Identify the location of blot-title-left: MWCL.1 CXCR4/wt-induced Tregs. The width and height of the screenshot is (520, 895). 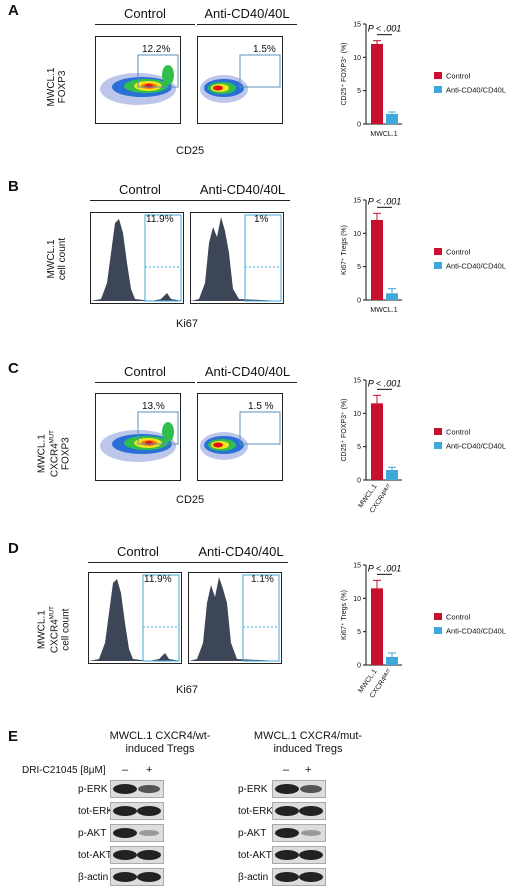
(160, 742).